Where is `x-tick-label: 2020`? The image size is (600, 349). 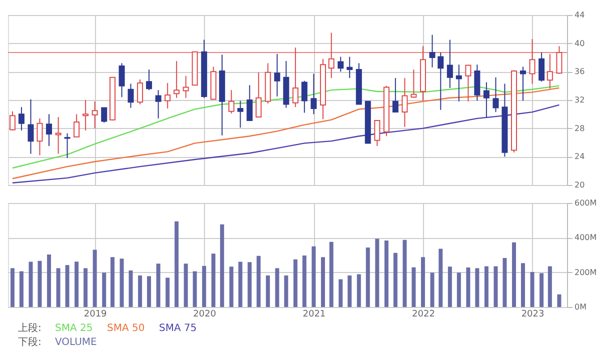 x-tick-label: 2020 is located at coordinates (204, 315).